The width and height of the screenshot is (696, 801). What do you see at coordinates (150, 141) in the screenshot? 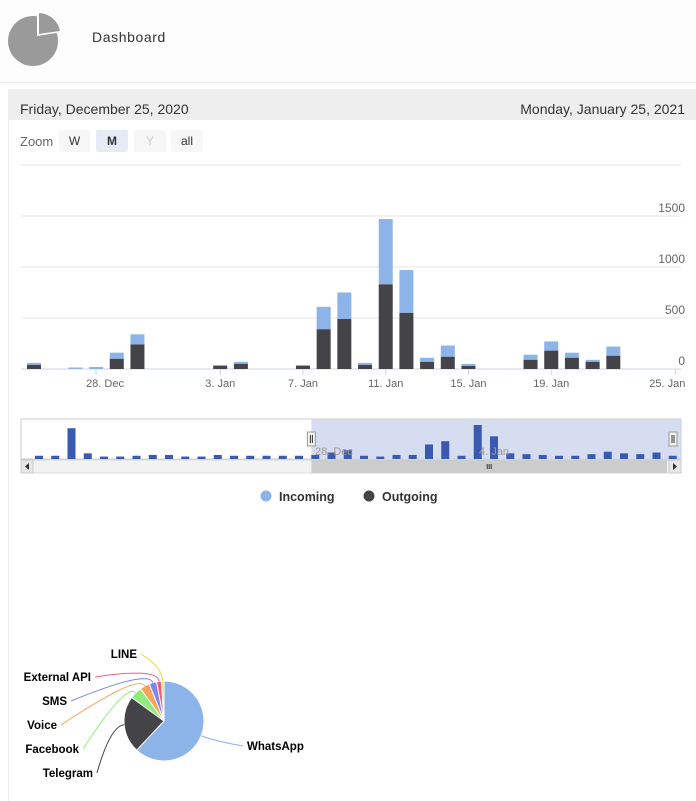
I see `zoom-year-button: Y` at bounding box center [150, 141].